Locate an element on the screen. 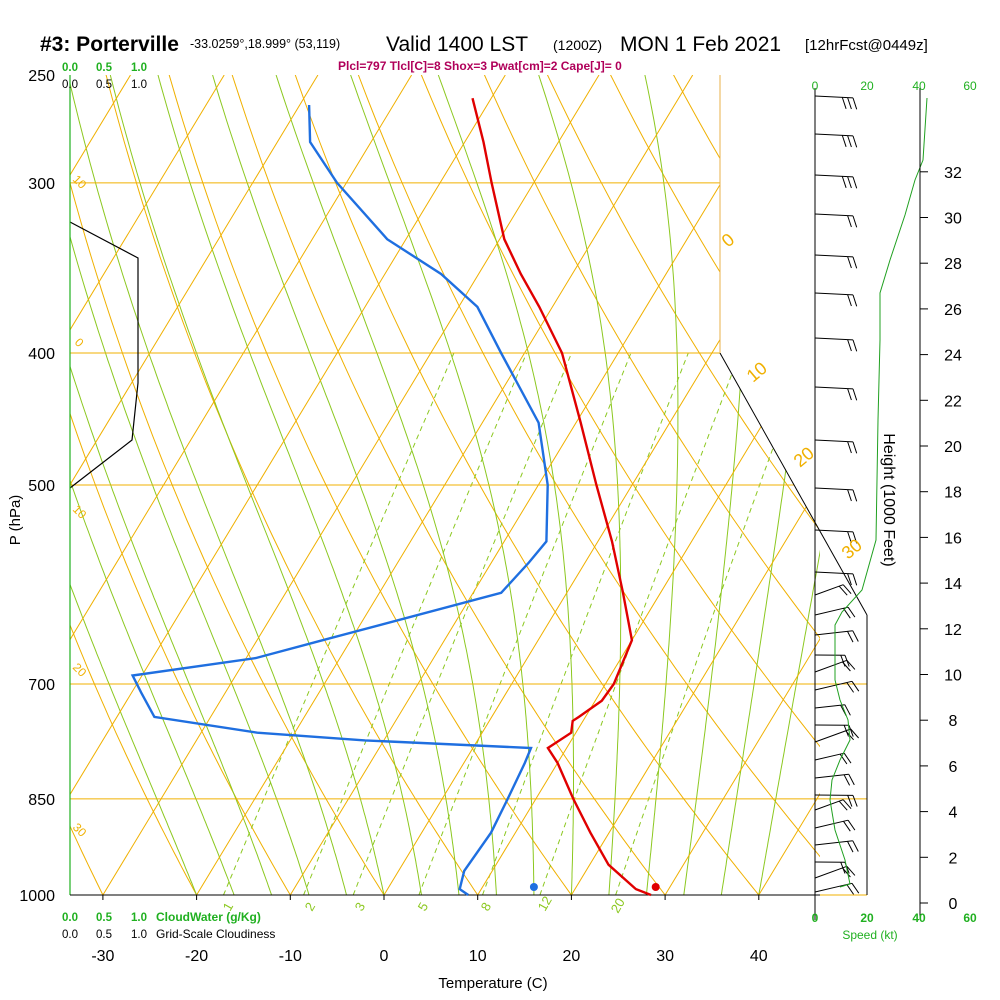  temperature-tick-label: -10 is located at coordinates (290, 956).